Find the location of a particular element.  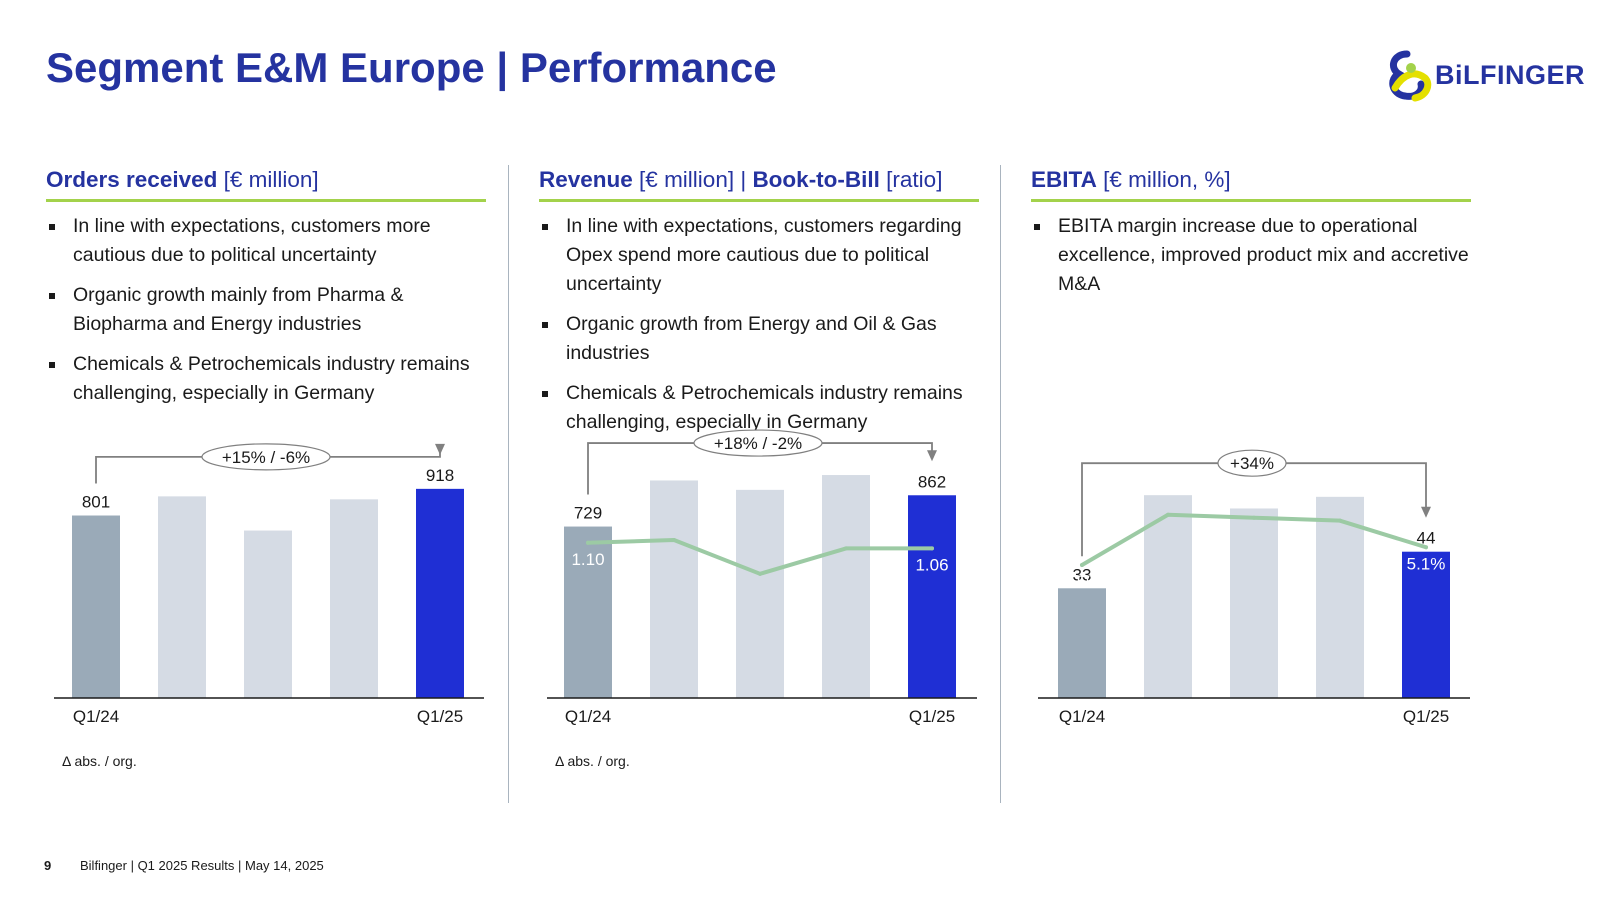

data-label: 729 is located at coordinates (588, 513).